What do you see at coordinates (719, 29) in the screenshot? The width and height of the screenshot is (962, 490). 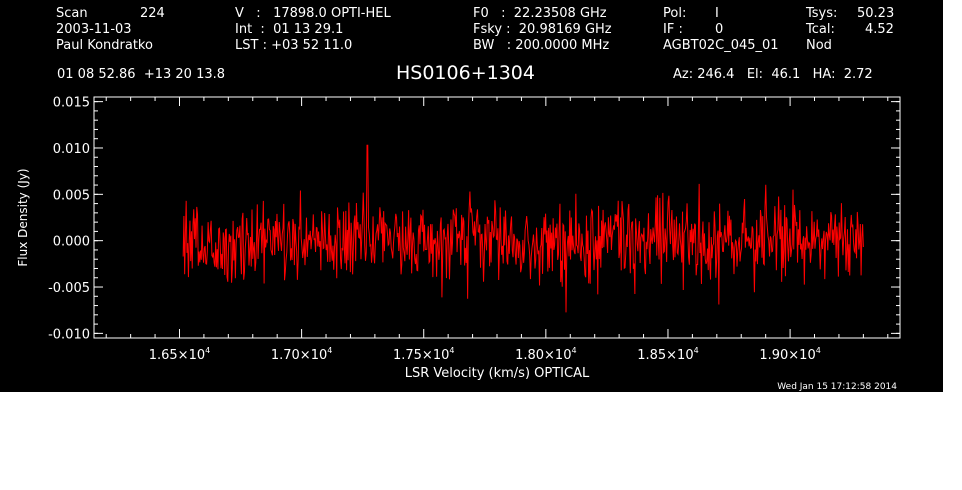 I see `if-value: 0` at bounding box center [719, 29].